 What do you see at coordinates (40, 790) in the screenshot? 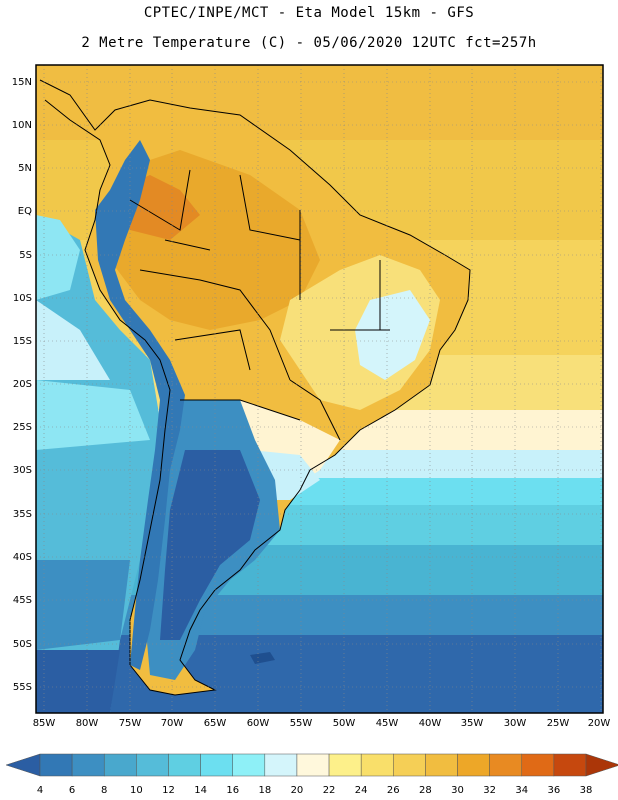
I see `colorbar-tick-label: 4` at bounding box center [40, 790].